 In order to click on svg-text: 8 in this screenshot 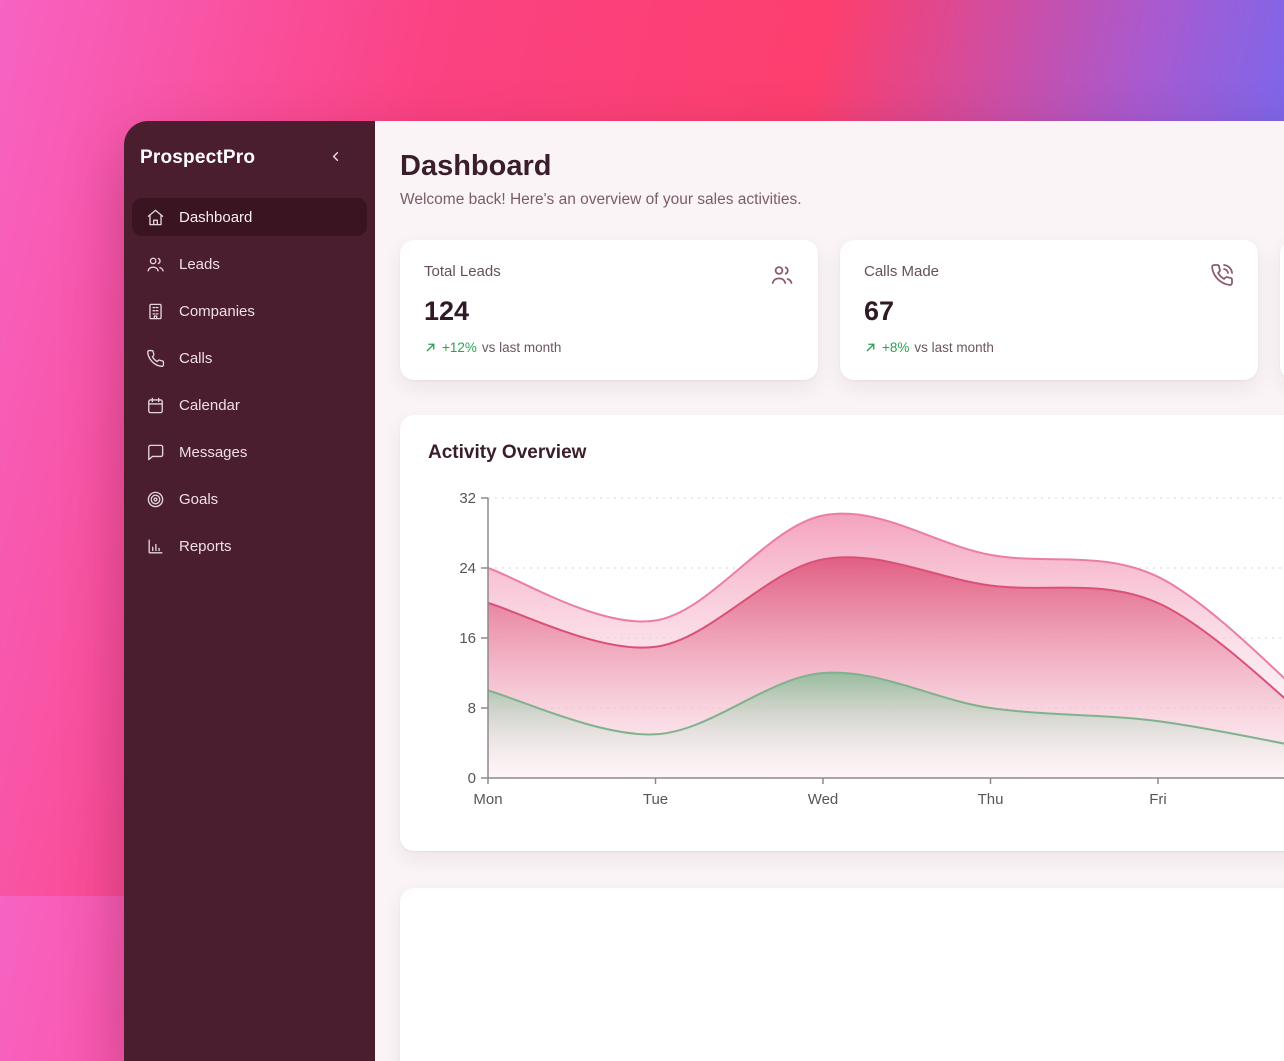, I will do `click(472, 708)`.